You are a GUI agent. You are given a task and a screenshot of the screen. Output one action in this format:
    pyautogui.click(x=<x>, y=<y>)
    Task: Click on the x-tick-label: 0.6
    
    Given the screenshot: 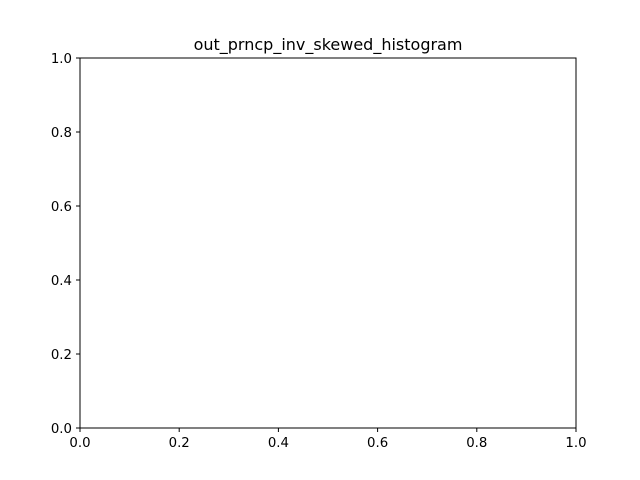 What is the action you would take?
    pyautogui.click(x=377, y=443)
    